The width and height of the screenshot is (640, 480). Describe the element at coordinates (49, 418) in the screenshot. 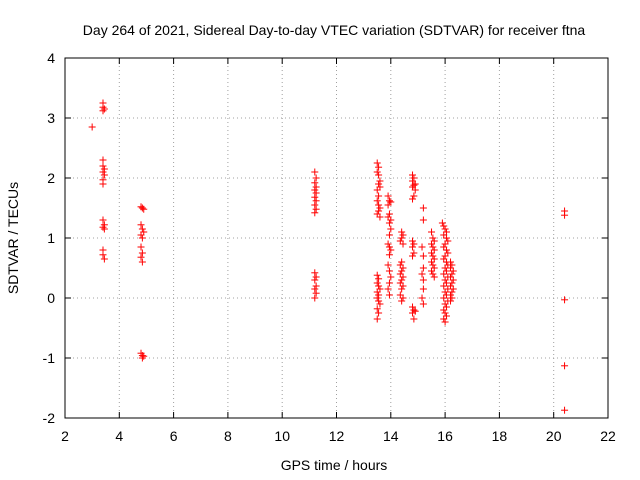

I see `y-tick-label: -2` at that location.